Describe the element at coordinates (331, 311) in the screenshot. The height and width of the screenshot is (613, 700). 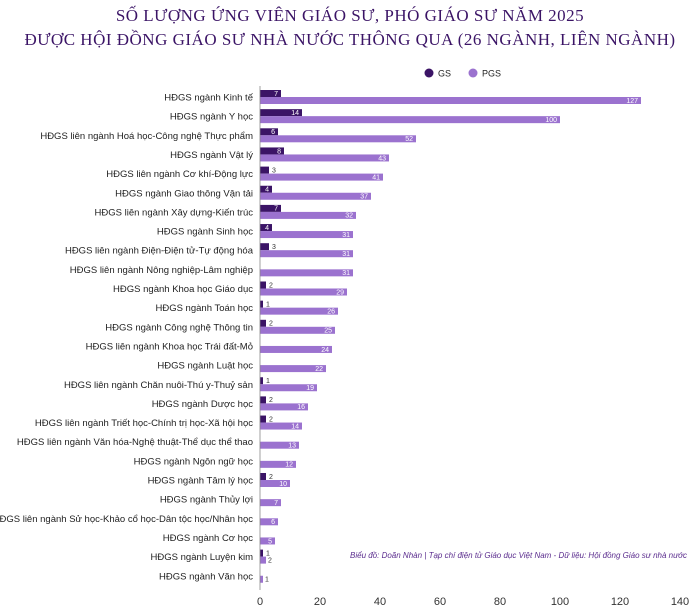
I see `bar-label-pgs: 26` at that location.